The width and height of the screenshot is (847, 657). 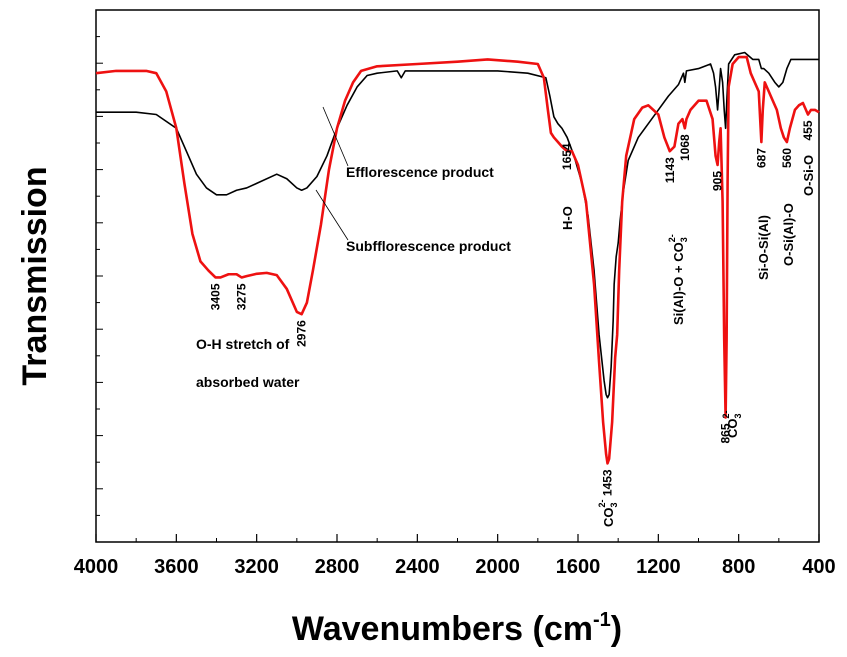 I want to click on efflorescence-label: Efflorescence product, so click(x=420, y=172).